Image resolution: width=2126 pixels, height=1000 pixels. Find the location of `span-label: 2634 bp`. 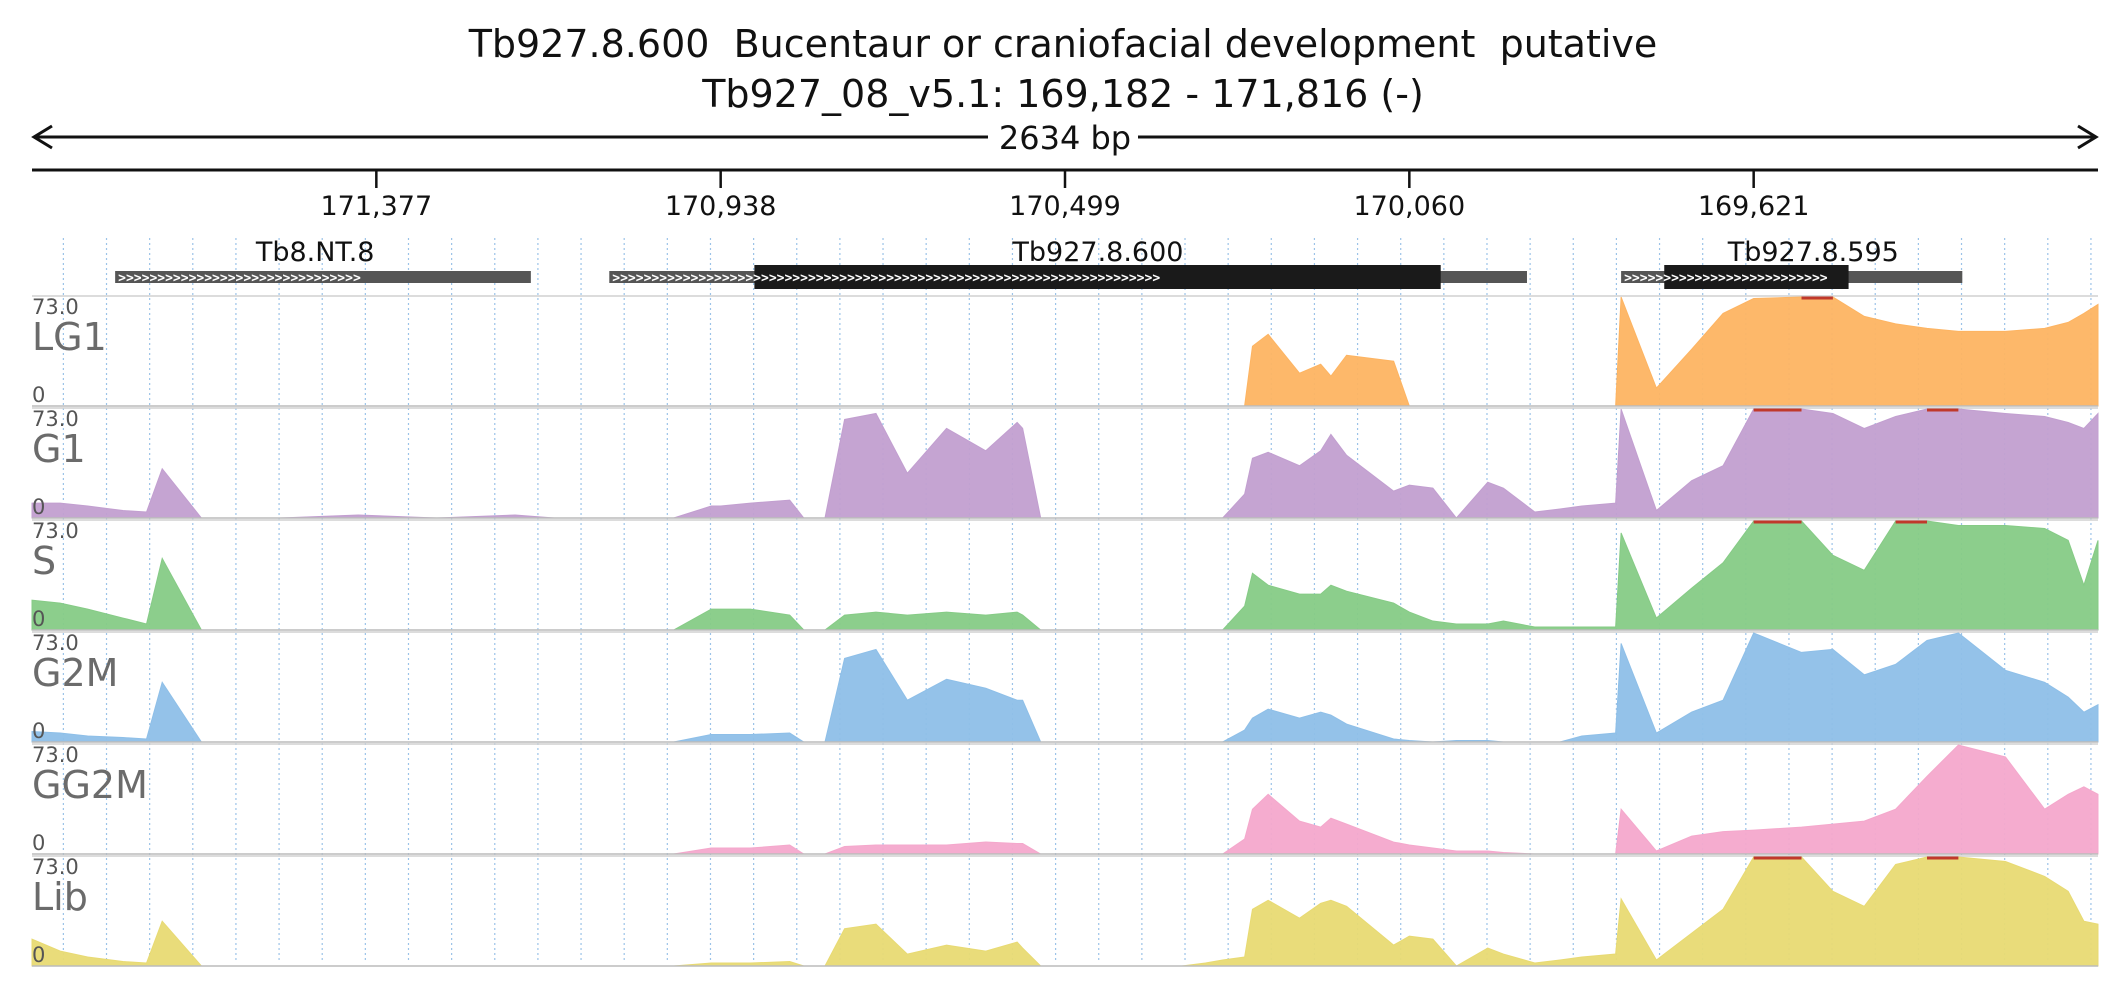

span-label: 2634 bp is located at coordinates (1065, 138).